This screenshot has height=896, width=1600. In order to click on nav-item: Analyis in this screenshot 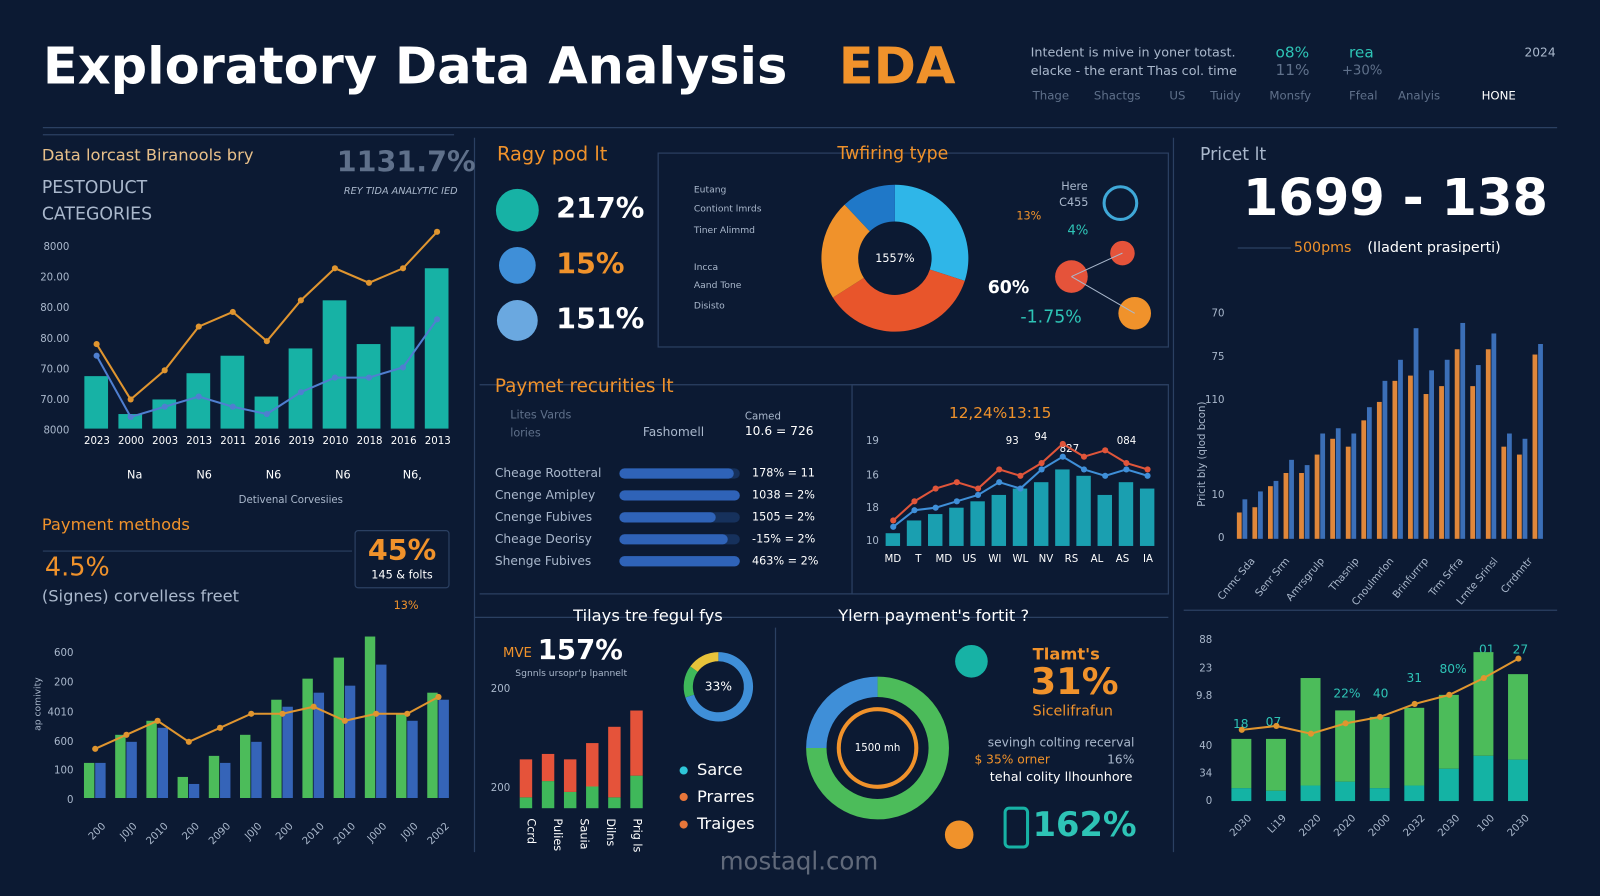, I will do `click(1419, 95)`.